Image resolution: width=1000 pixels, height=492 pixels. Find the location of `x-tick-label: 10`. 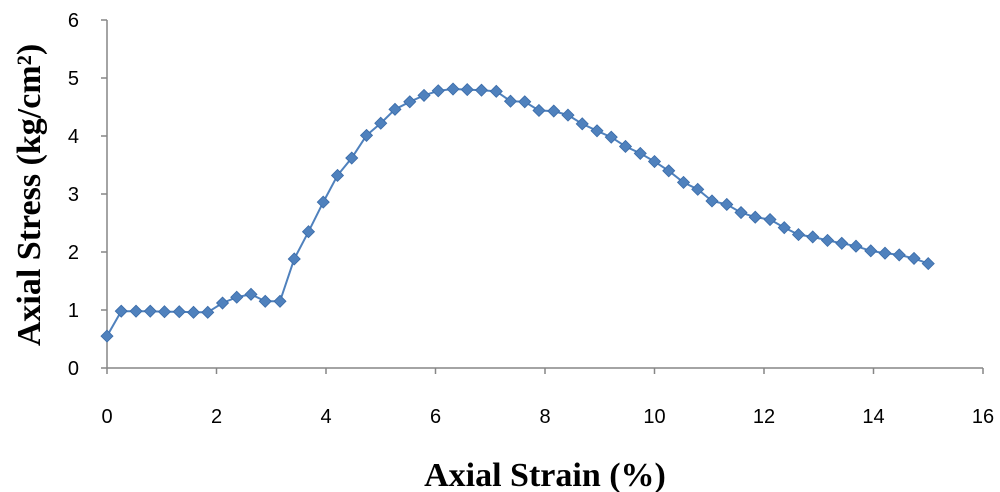

x-tick-label: 10 is located at coordinates (654, 417).